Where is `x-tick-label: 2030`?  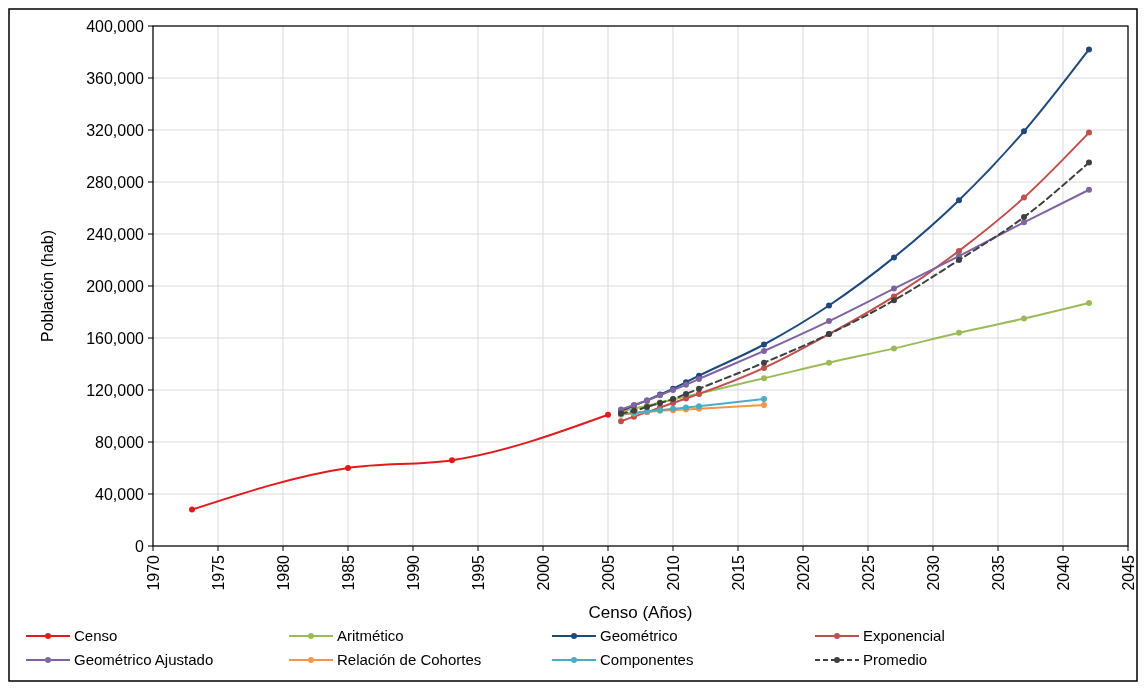
x-tick-label: 2030 is located at coordinates (933, 572).